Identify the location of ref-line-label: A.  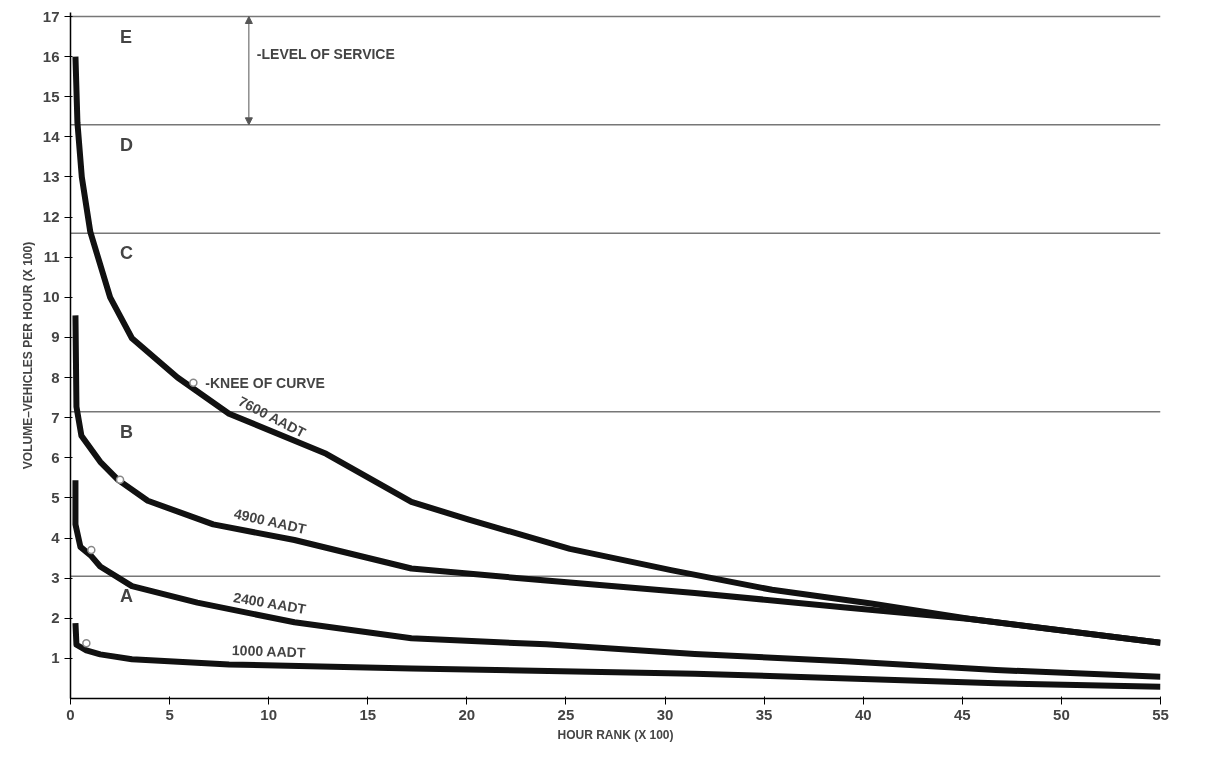
(127, 596).